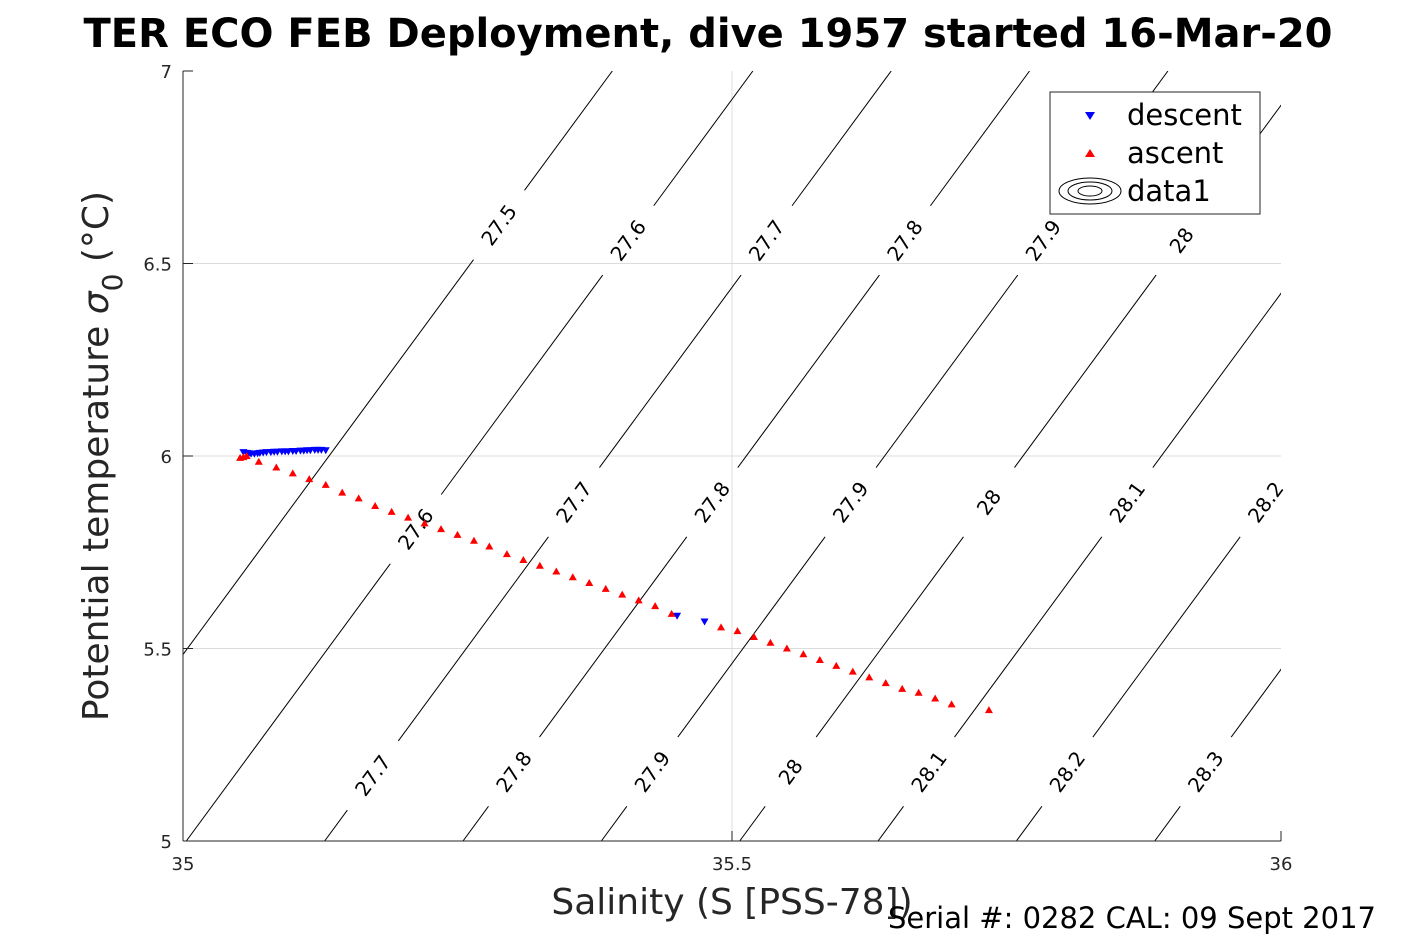 This screenshot has height=945, width=1417. I want to click on x-tick-label: 36, so click(1281, 864).